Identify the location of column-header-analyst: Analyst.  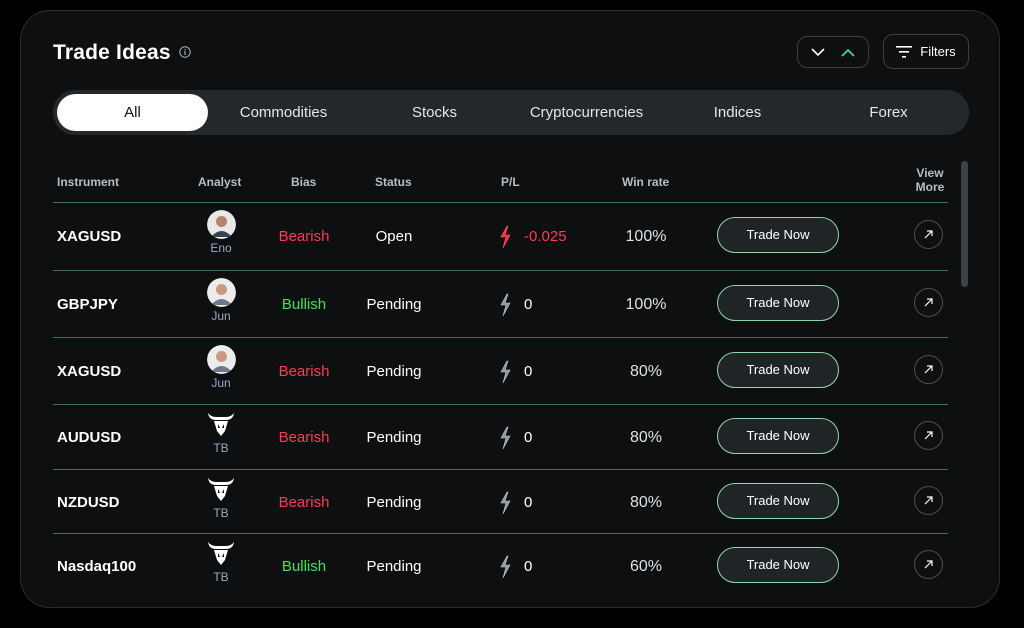
(220, 182).